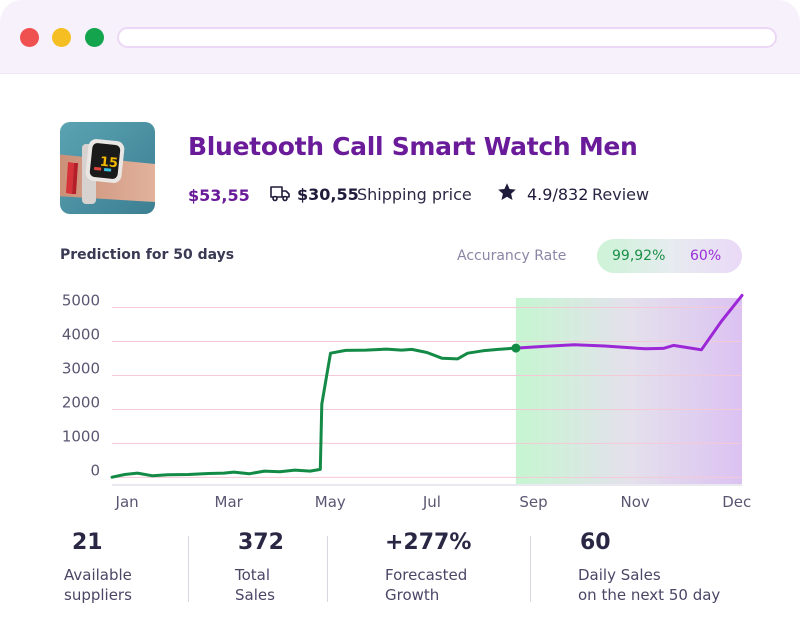 The width and height of the screenshot is (800, 631). Describe the element at coordinates (95, 470) in the screenshot. I see `y-tick-label: 0` at that location.